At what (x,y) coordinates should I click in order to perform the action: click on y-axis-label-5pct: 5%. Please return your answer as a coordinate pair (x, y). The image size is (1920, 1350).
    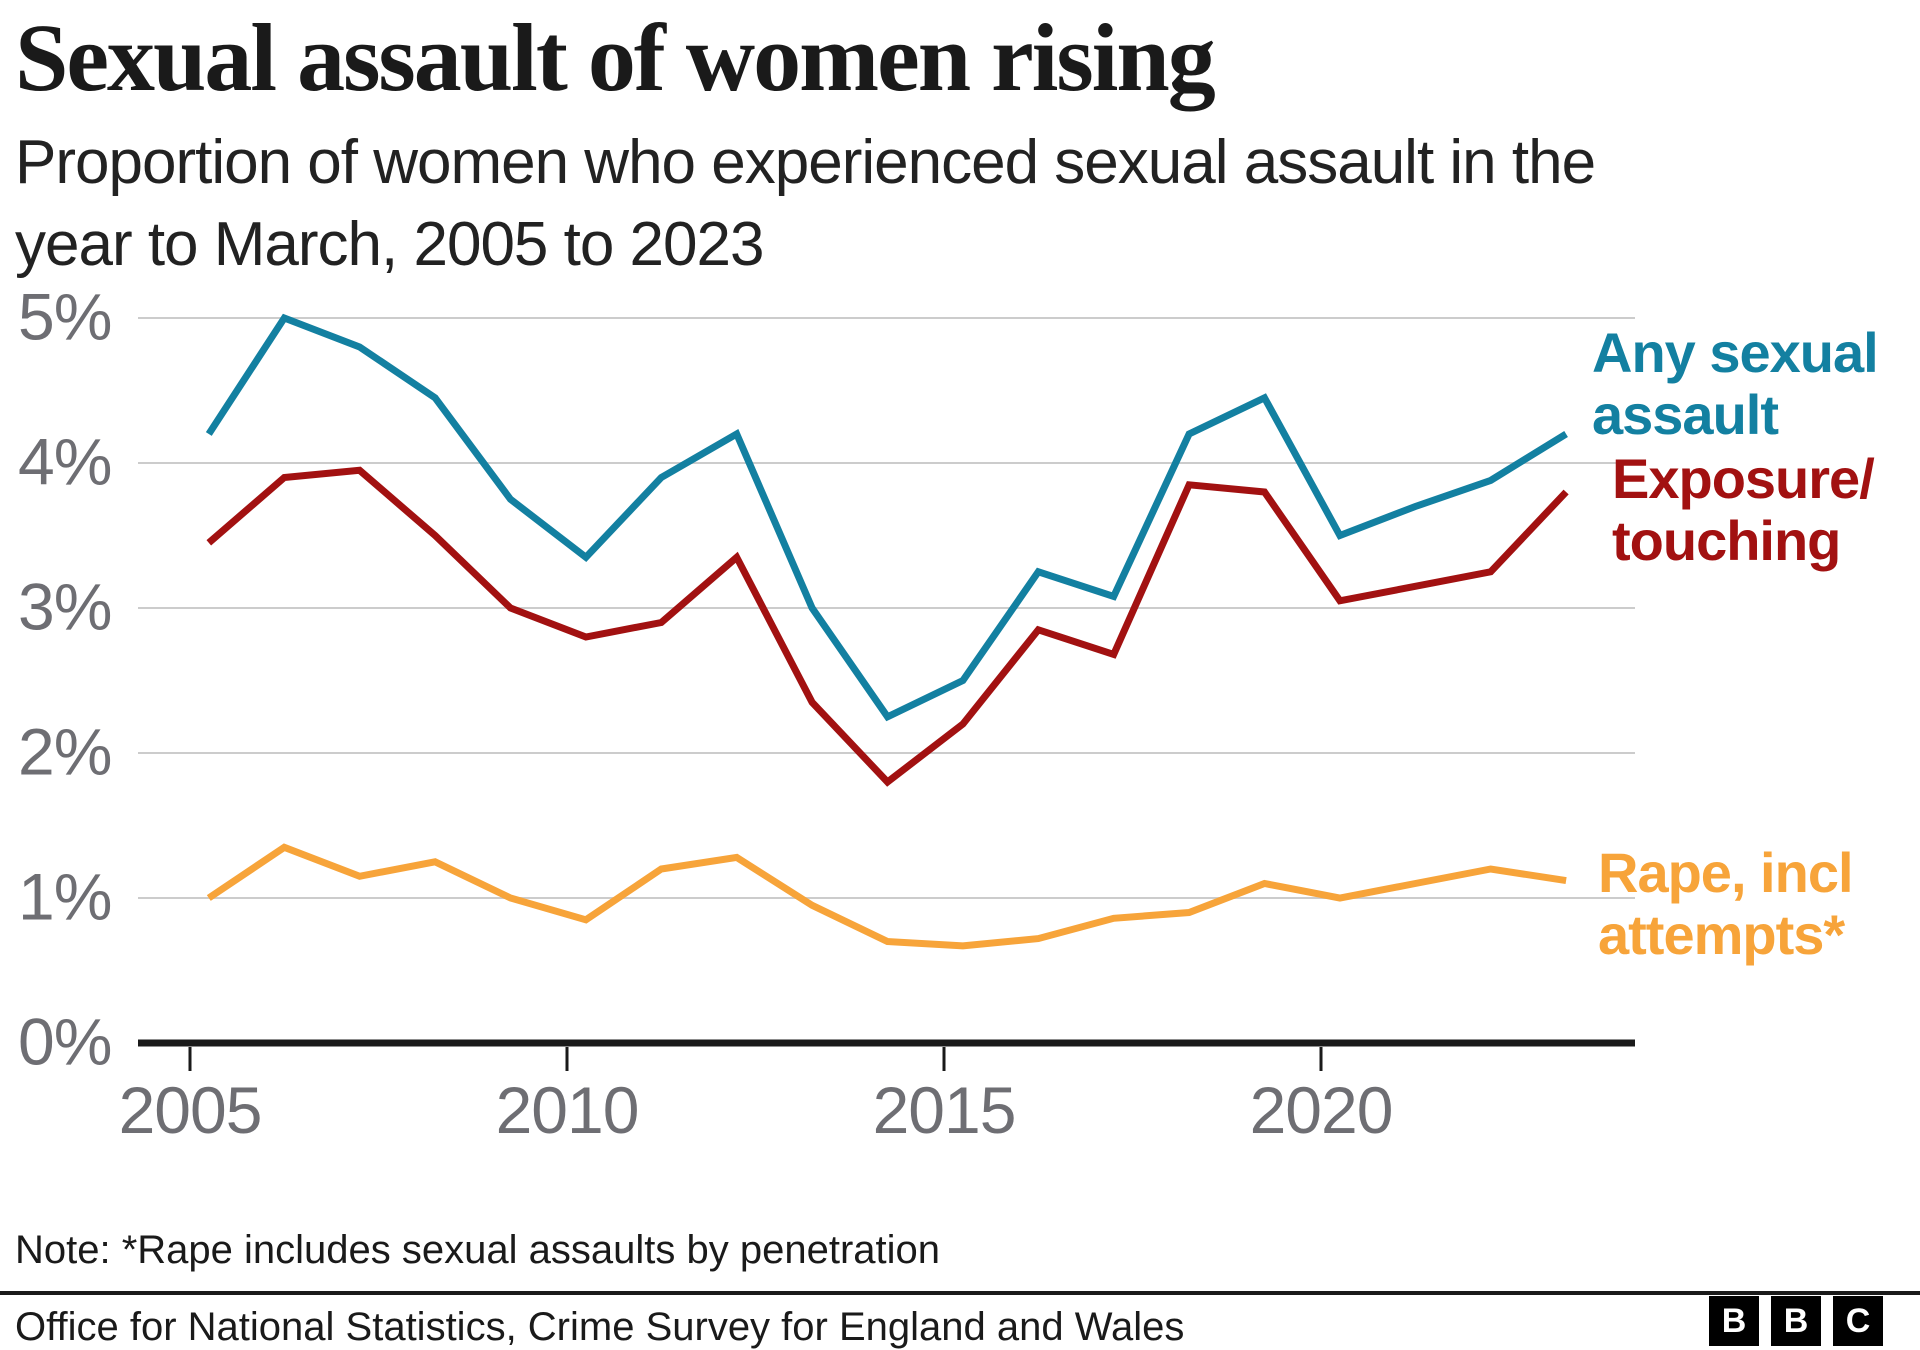
    Looking at the image, I should click on (65, 316).